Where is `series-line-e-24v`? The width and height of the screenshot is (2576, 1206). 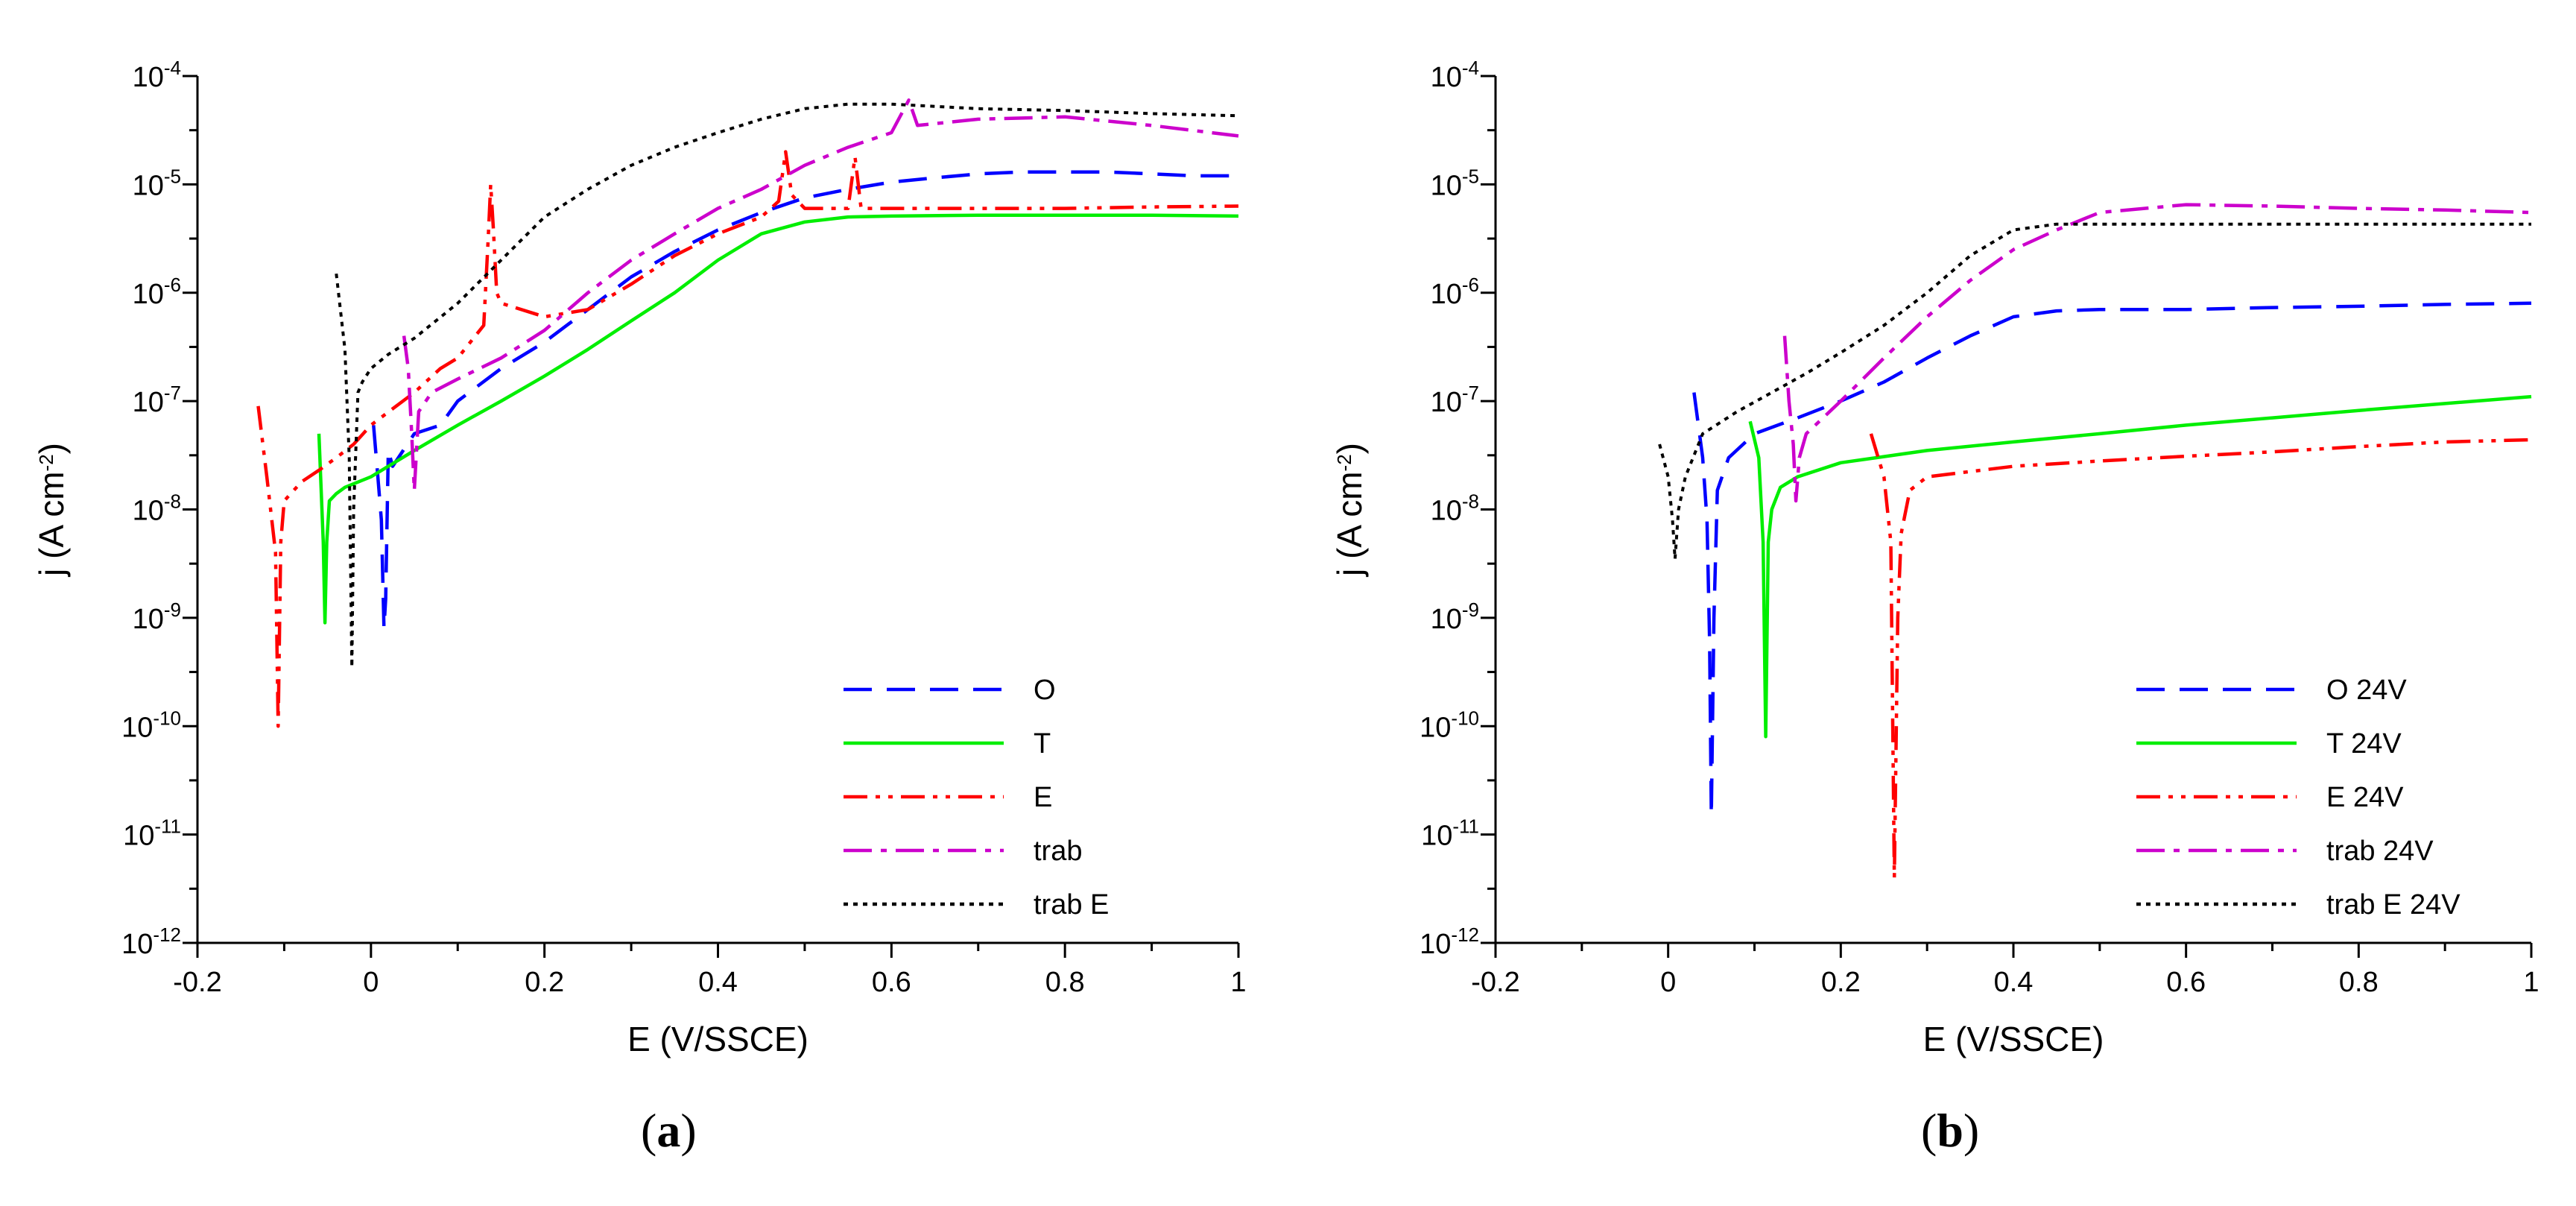
series-line-e-24v is located at coordinates (2200, 656).